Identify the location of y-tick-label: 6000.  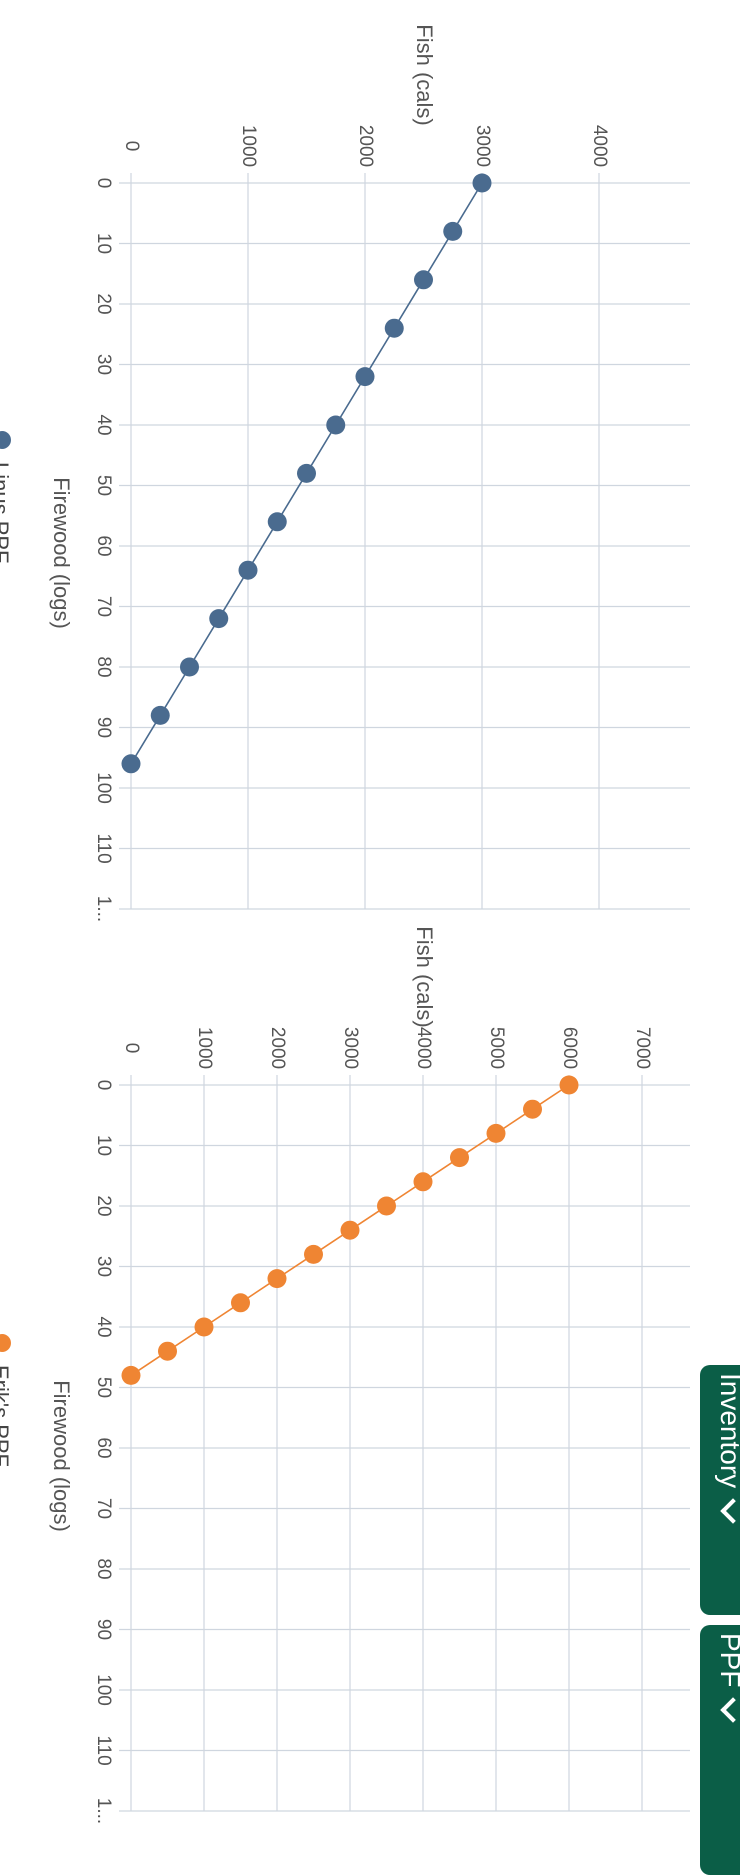
(569, 1048).